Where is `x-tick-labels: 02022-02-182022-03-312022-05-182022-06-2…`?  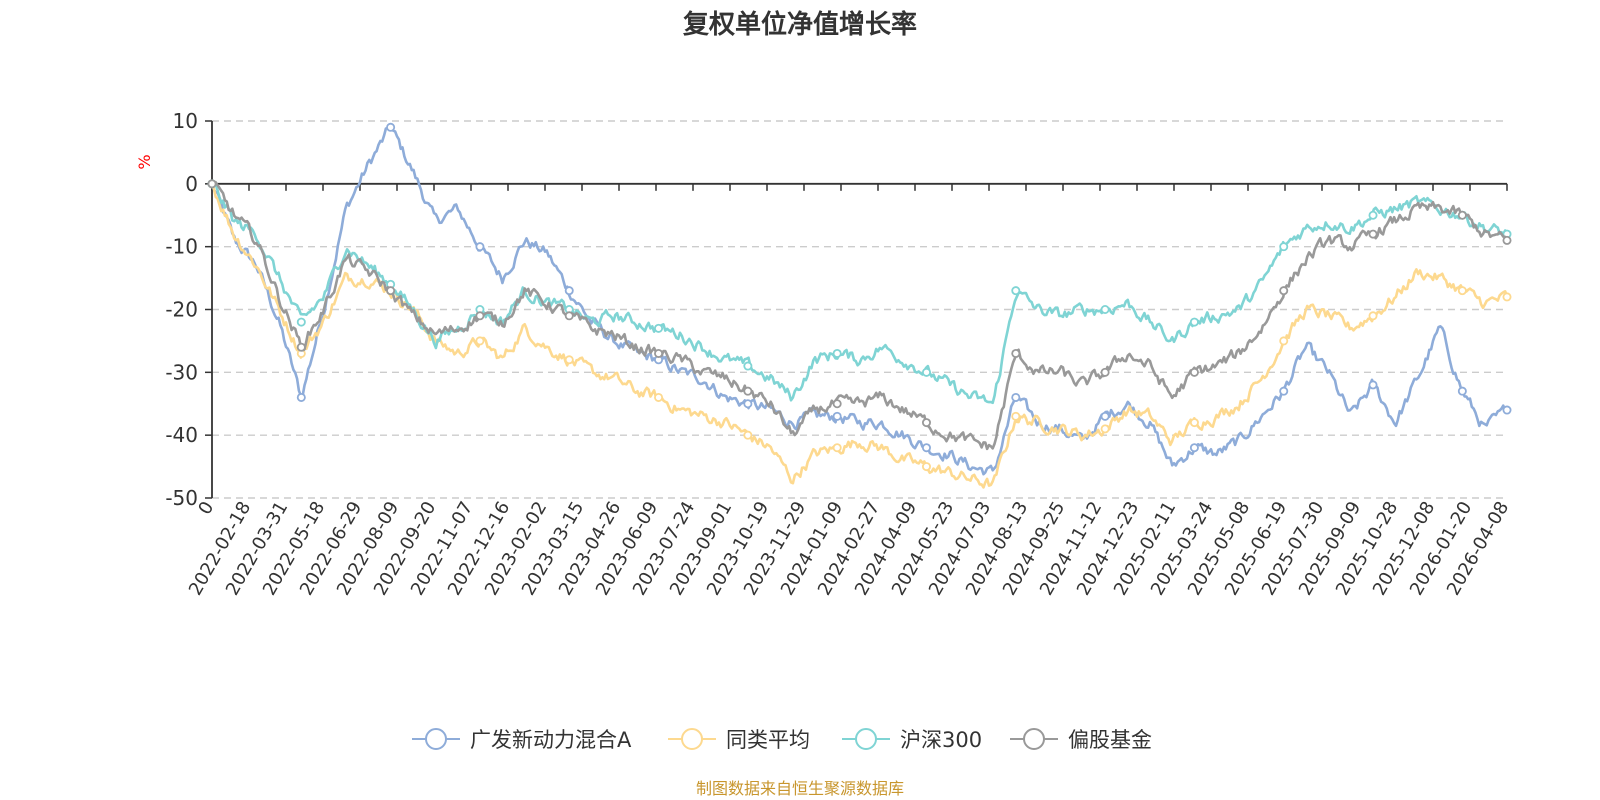 x-tick-labels: 02022-02-182022-03-312022-05-182022-06-2… is located at coordinates (849, 548).